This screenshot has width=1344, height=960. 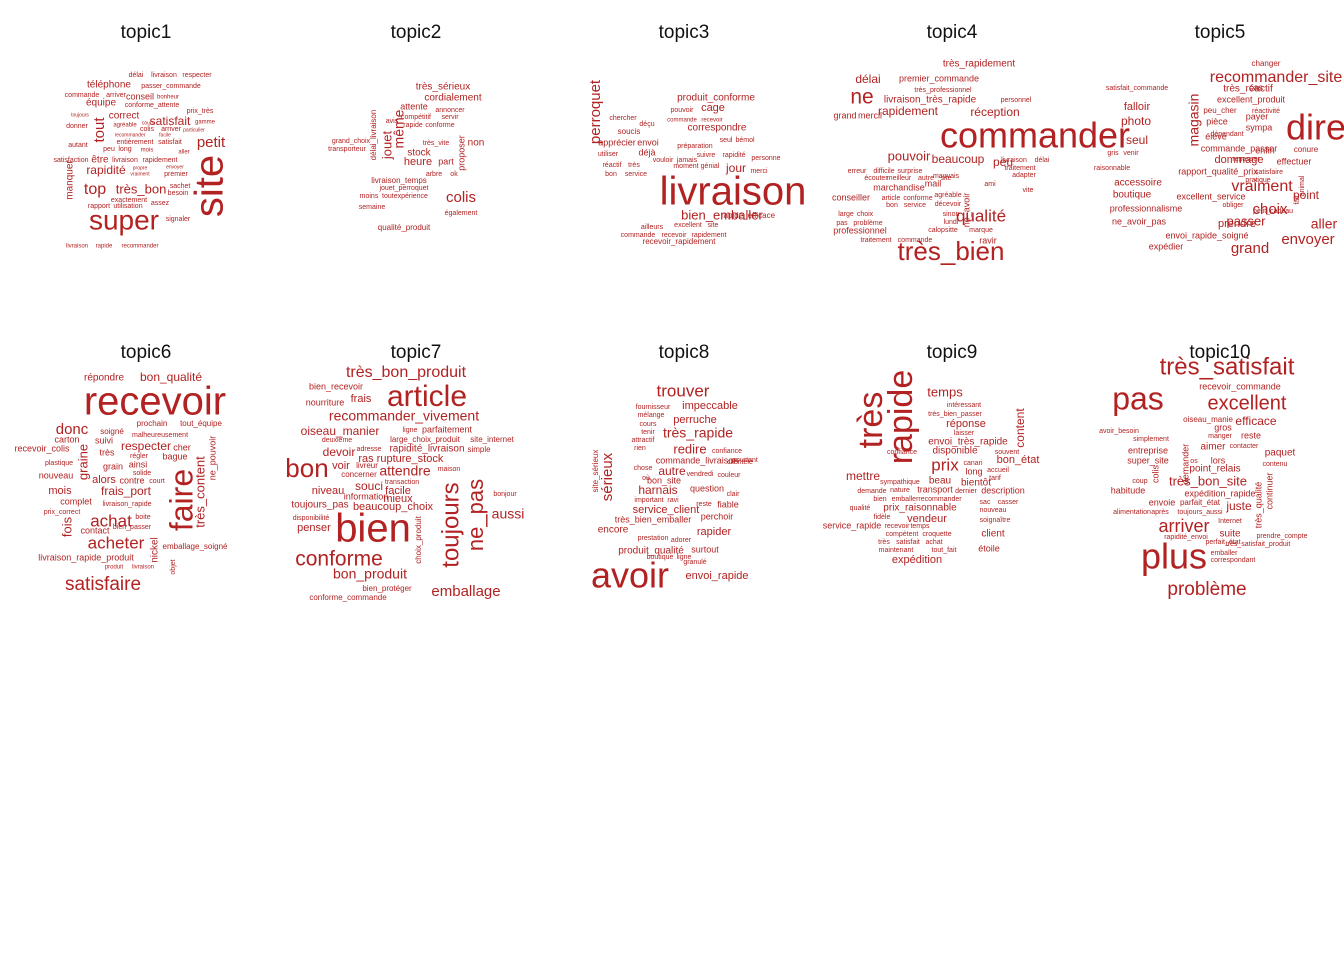 What do you see at coordinates (113, 466) in the screenshot?
I see `cloud-word: grain` at bounding box center [113, 466].